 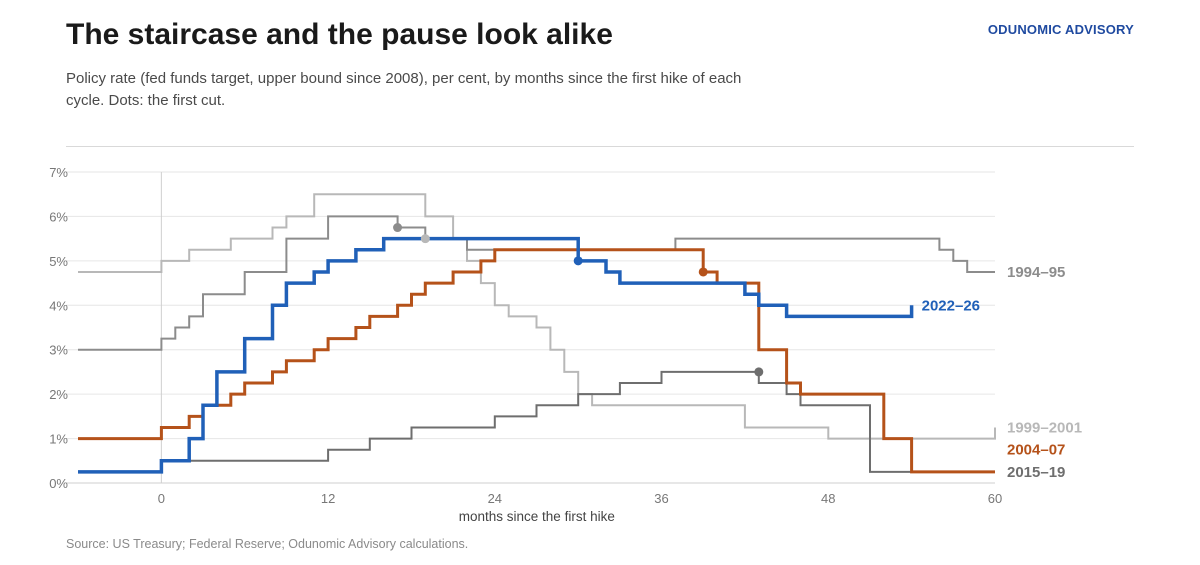 What do you see at coordinates (1036, 272) in the screenshot?
I see `series-end-label-s1994: 1994–95` at bounding box center [1036, 272].